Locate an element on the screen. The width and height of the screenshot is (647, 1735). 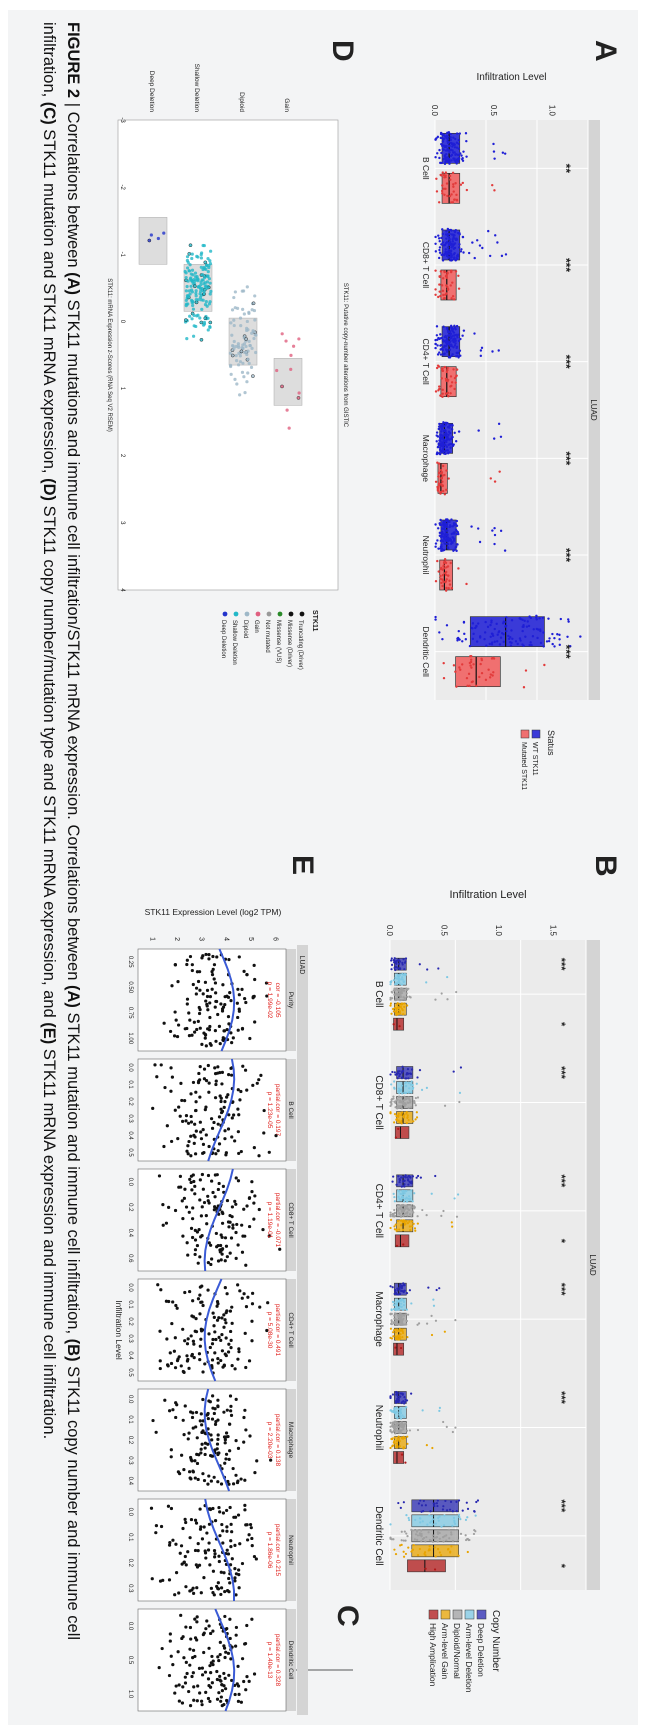
boxplot-box is located at coordinates (435, 1521).